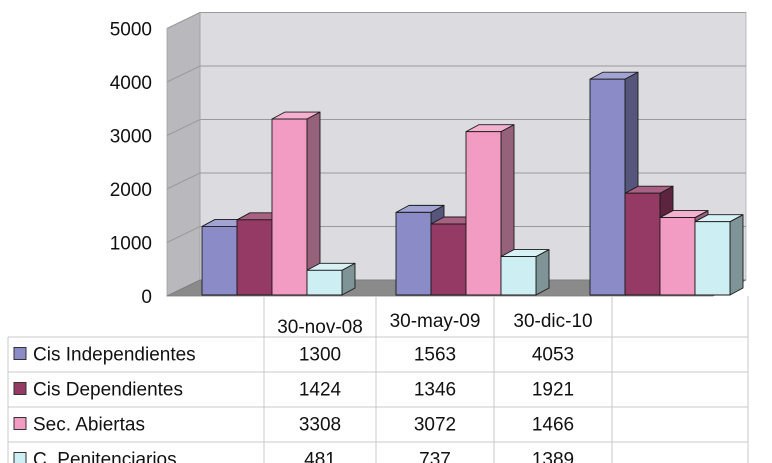 The height and width of the screenshot is (463, 772). Describe the element at coordinates (131, 190) in the screenshot. I see `y-tick-label: 2000` at that location.